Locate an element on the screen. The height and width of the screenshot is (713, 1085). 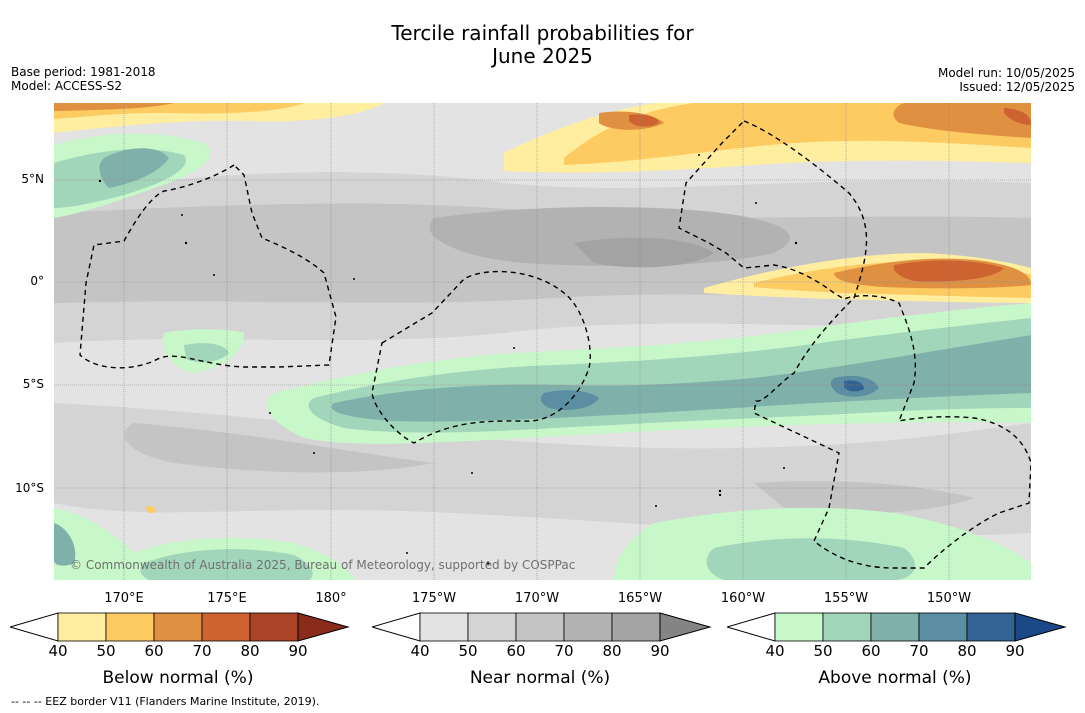
near-normal-title: Near normal (%) is located at coordinates (540, 678).